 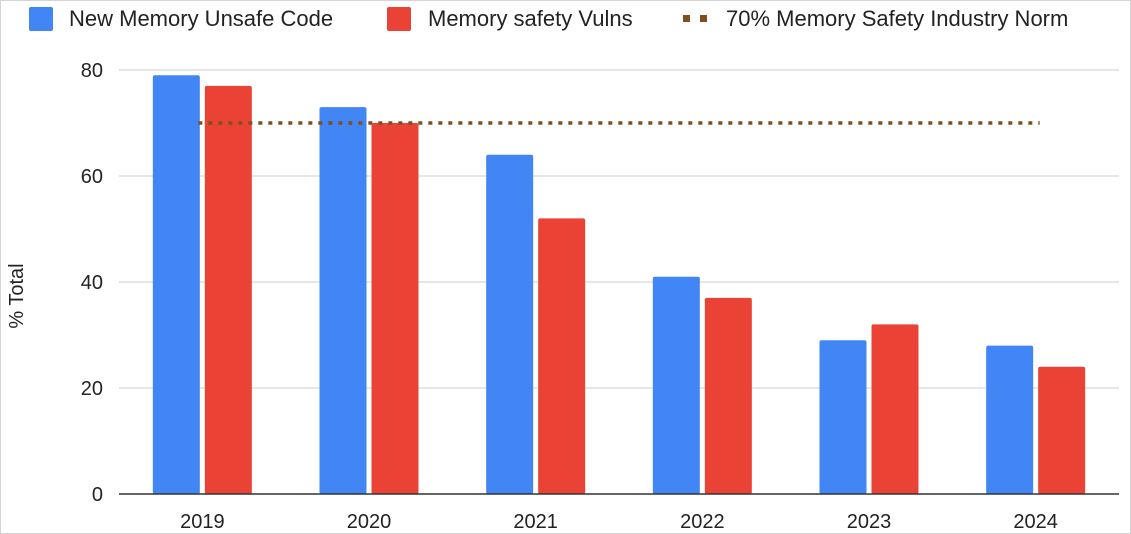 I want to click on x-tick-label-2019: 2019, so click(x=202, y=522).